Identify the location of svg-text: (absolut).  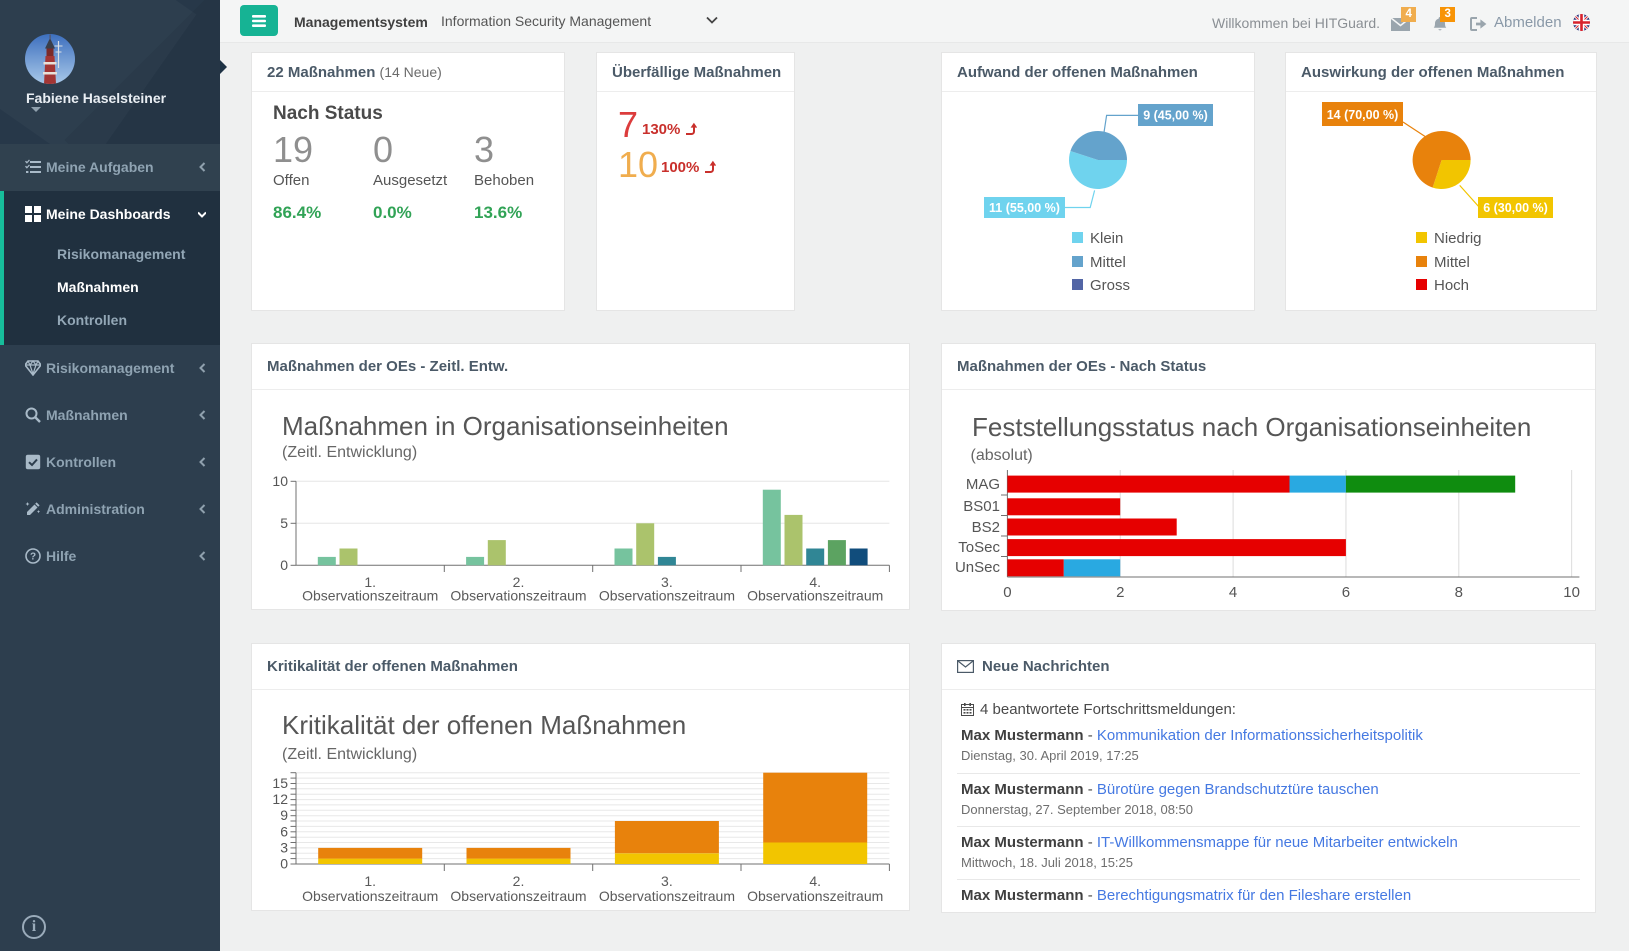
(1002, 455).